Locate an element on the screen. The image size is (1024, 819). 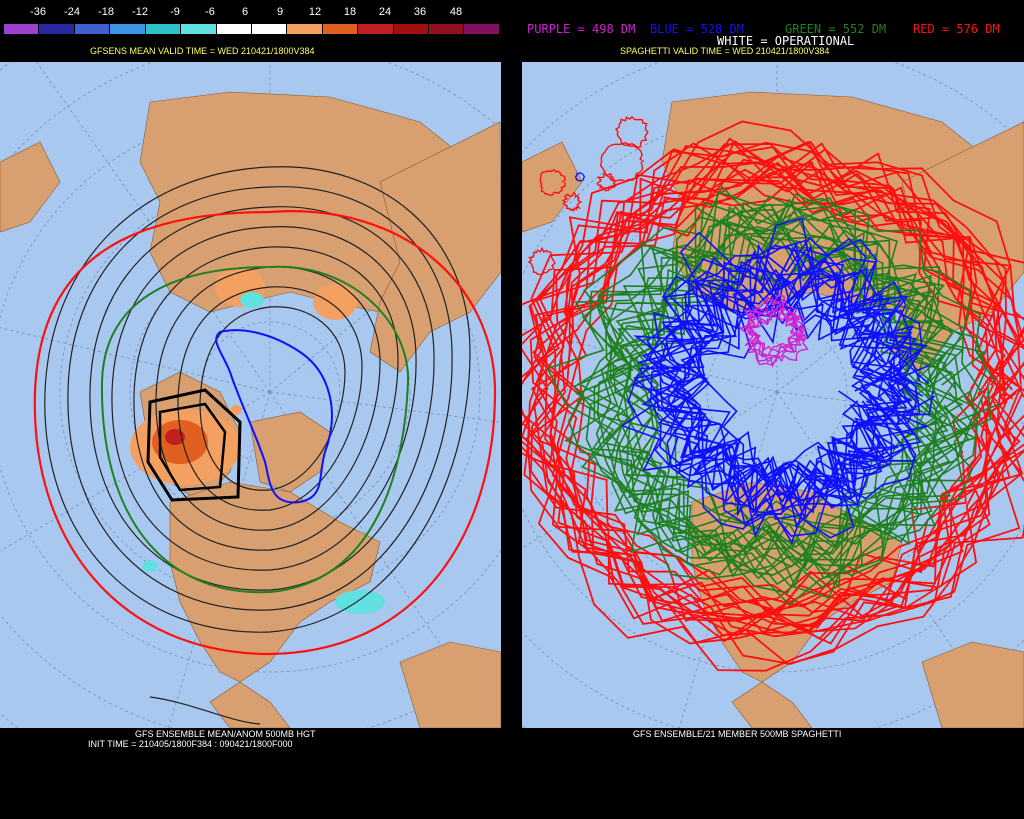
colorbar-label: 24 is located at coordinates (385, 12).